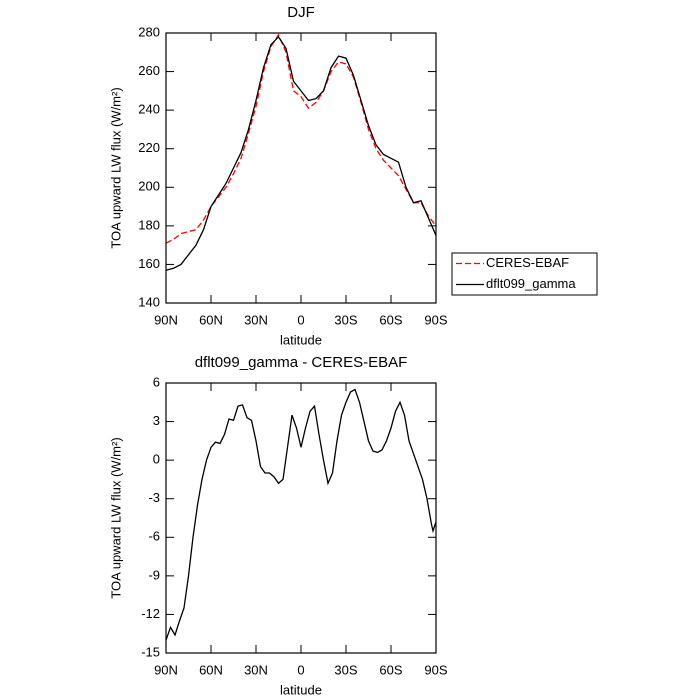  Describe the element at coordinates (156, 381) in the screenshot. I see `y-tick-label: 6` at that location.